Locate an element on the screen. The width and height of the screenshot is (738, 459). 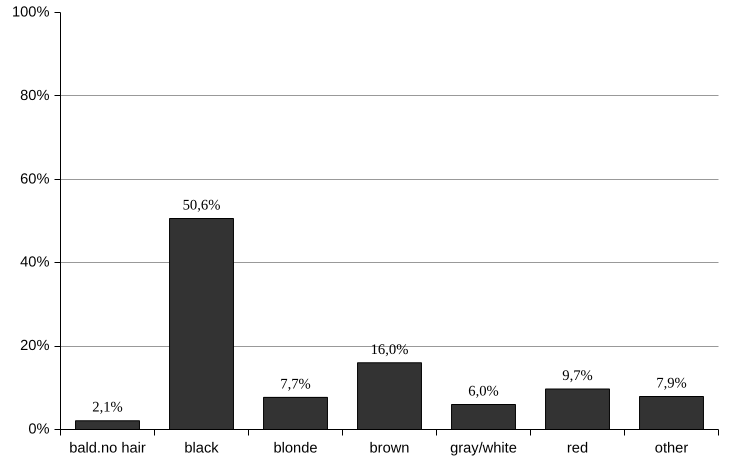
x-tick-label: red is located at coordinates (577, 448).